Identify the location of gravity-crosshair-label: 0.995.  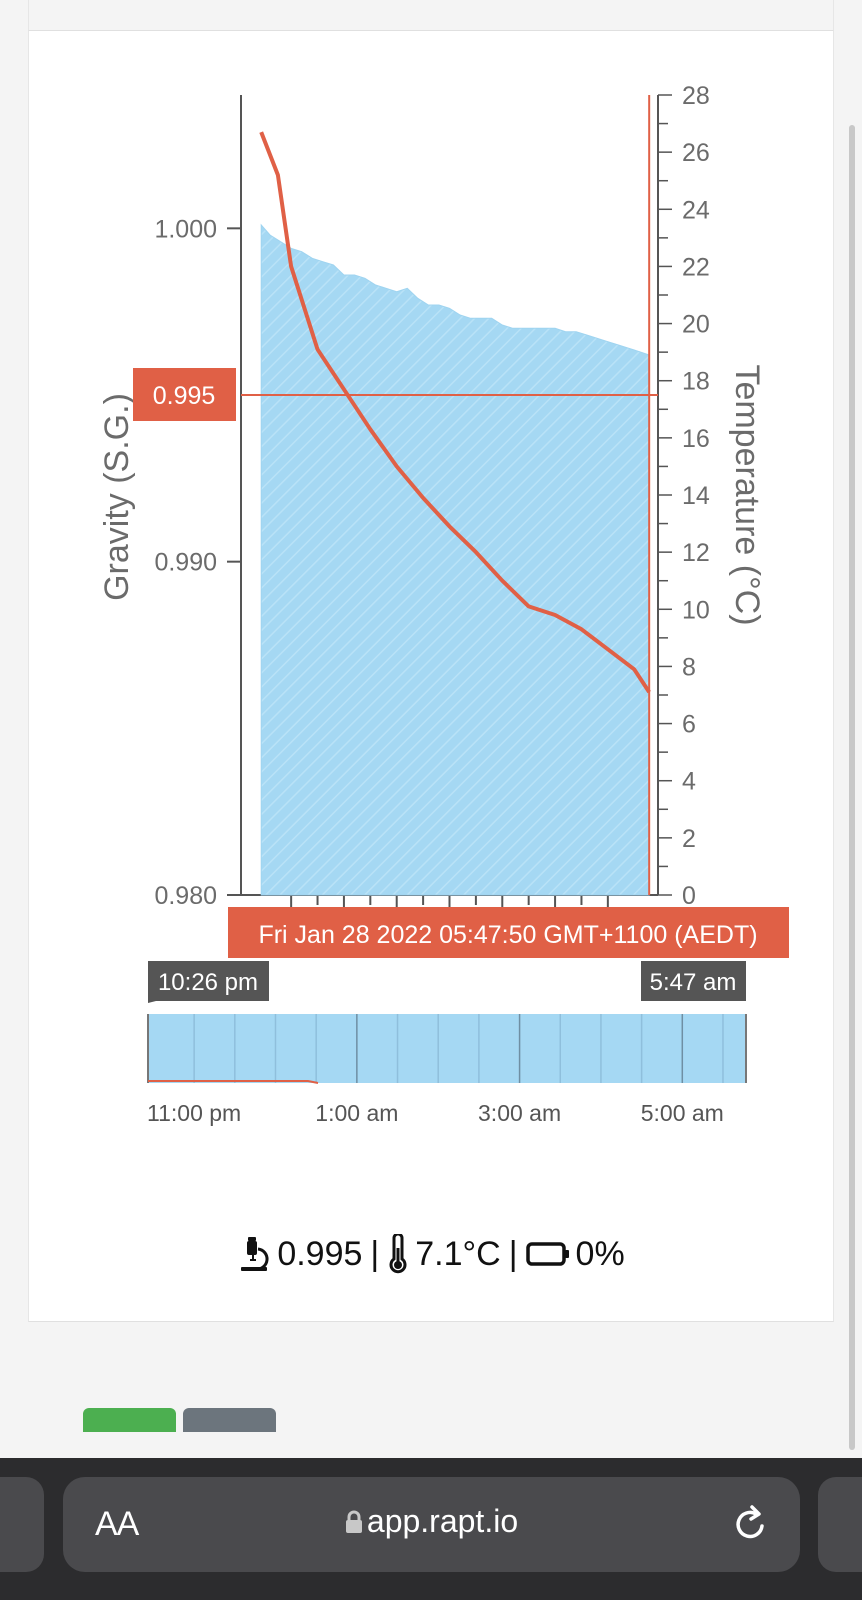
(184, 396).